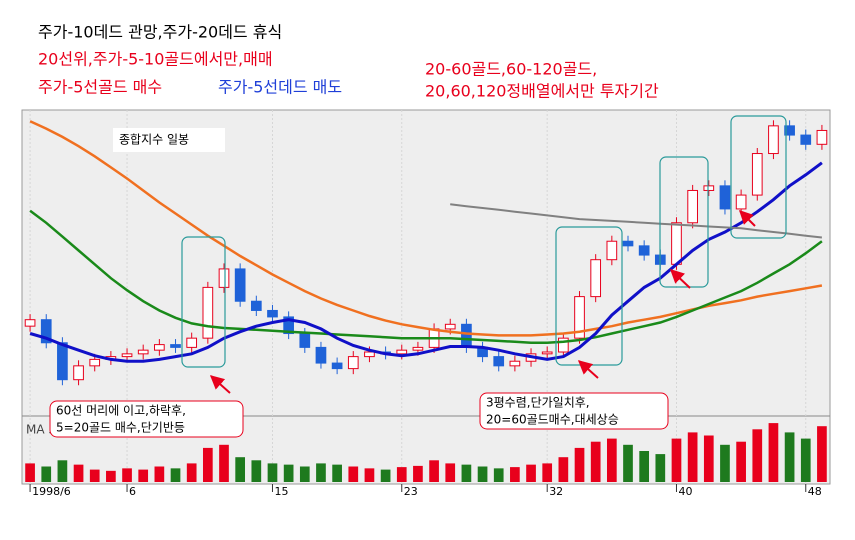 The width and height of the screenshot is (855, 540). What do you see at coordinates (120, 428) in the screenshot?
I see `note-line: 5=20골드 매수,단기반등` at bounding box center [120, 428].